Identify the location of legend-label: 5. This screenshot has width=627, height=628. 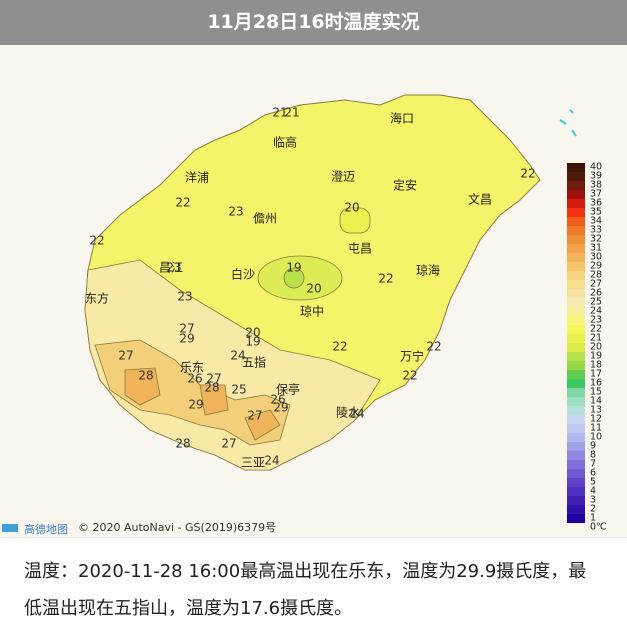
(593, 482).